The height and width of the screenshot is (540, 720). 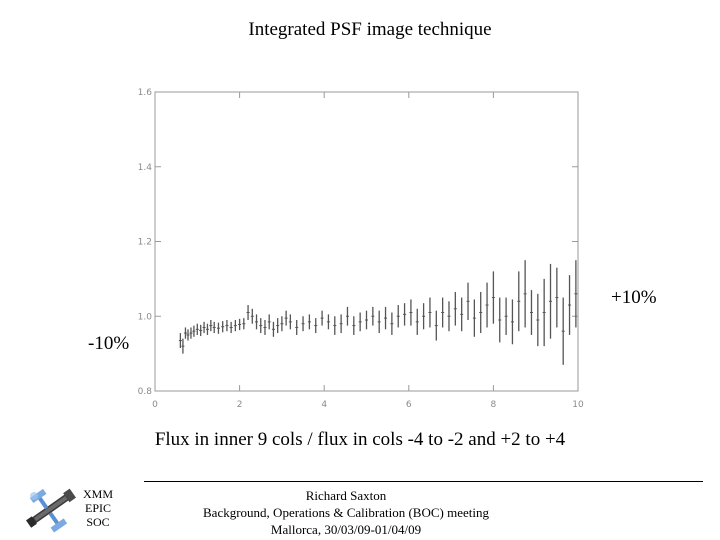 I want to click on y-tick-label: 1.4, so click(x=145, y=168).